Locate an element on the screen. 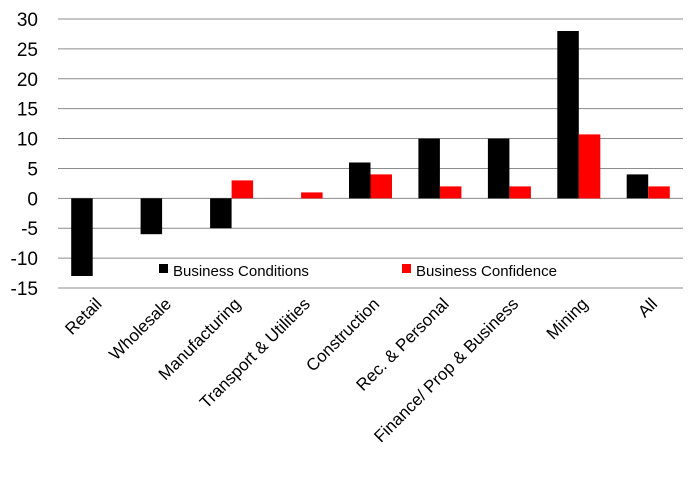 This screenshot has height=483, width=688. y-tick-label: 25 is located at coordinates (27, 50).